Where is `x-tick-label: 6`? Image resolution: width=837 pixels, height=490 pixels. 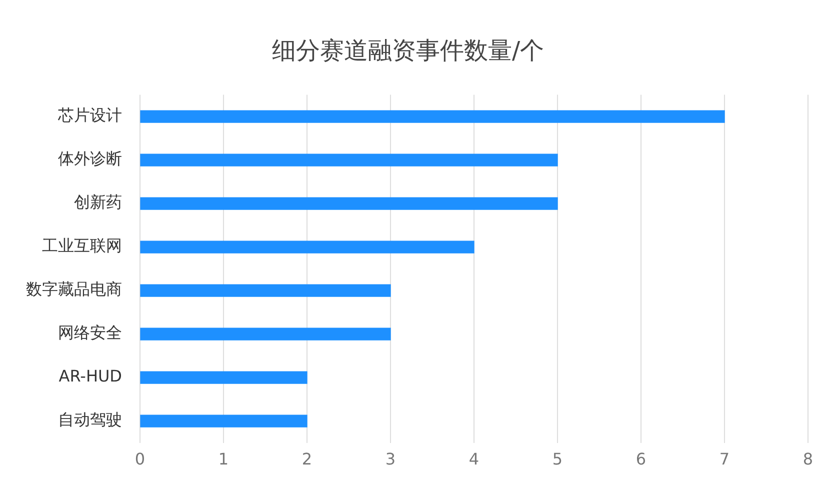
x-tick-label: 6 is located at coordinates (641, 459).